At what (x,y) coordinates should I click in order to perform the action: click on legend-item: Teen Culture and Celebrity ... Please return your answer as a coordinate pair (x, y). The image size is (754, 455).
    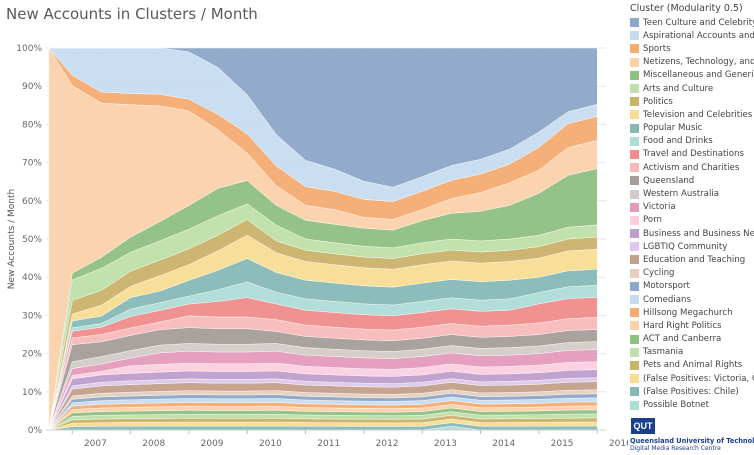
    Looking at the image, I should click on (692, 22).